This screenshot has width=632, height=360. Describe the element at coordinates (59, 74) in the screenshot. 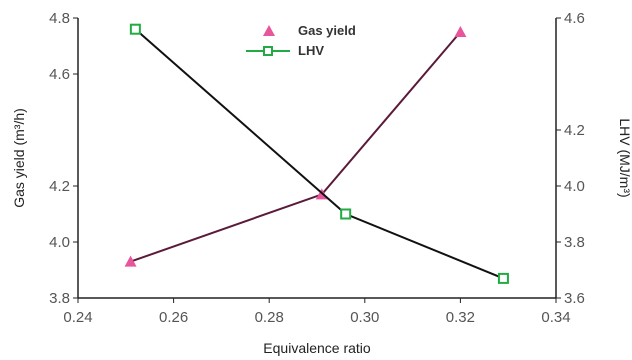

I see `y-left-tick-label: 4.6` at that location.